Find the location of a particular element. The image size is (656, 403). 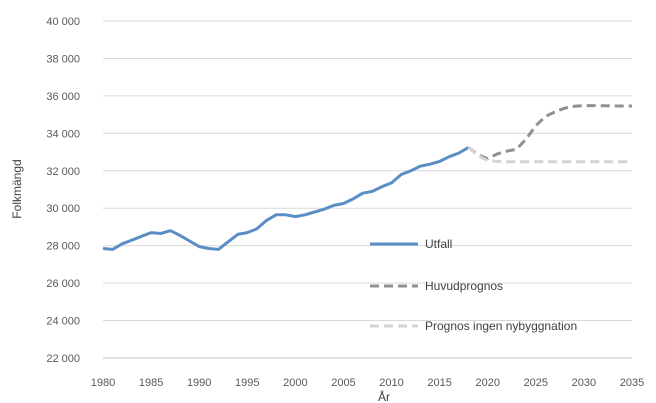

y-tick-label: 36 000 is located at coordinates (63, 97).